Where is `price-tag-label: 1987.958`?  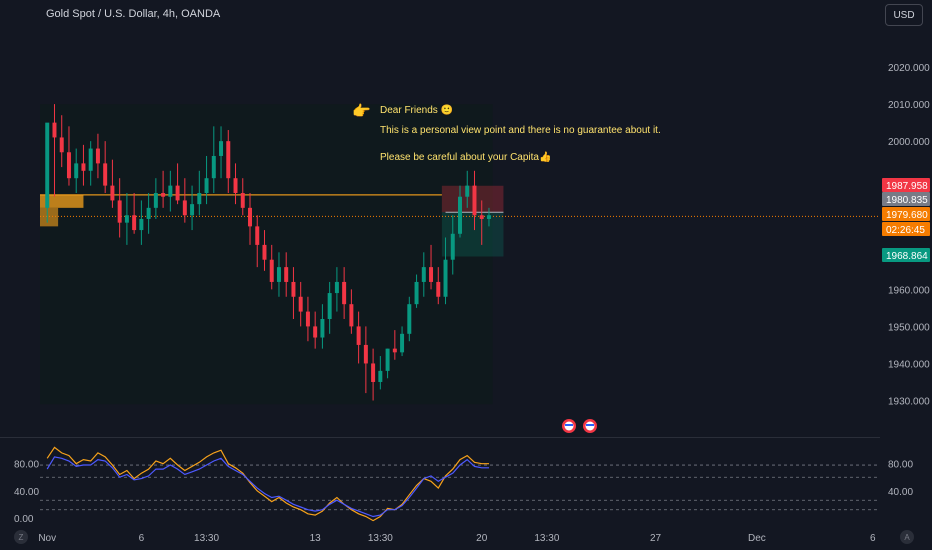 price-tag-label: 1987.958 is located at coordinates (907, 186).